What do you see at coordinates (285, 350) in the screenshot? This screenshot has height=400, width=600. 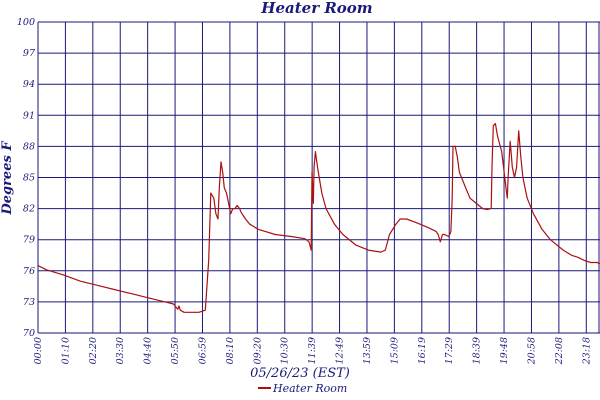 I see `x-tick-label: 10:30` at bounding box center [285, 350].